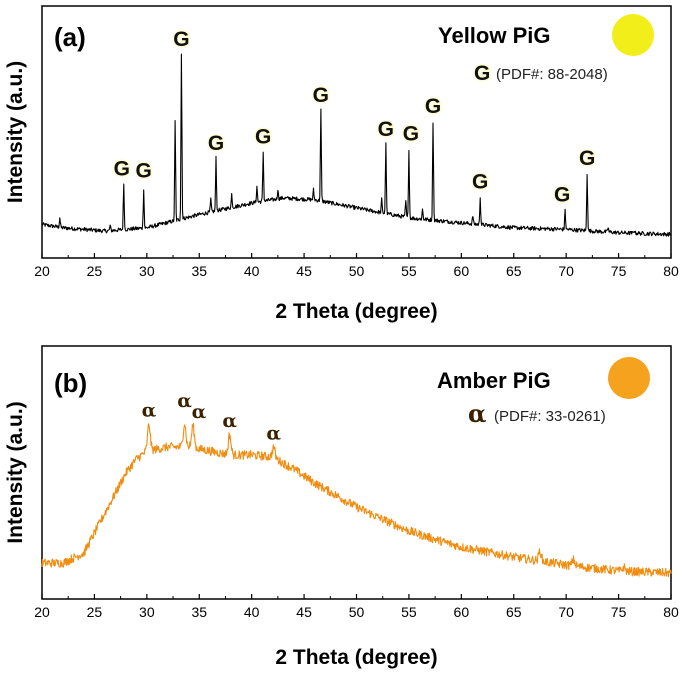  I want to click on legend-pdf-card: (PDF#: 33-0261), so click(550, 416).